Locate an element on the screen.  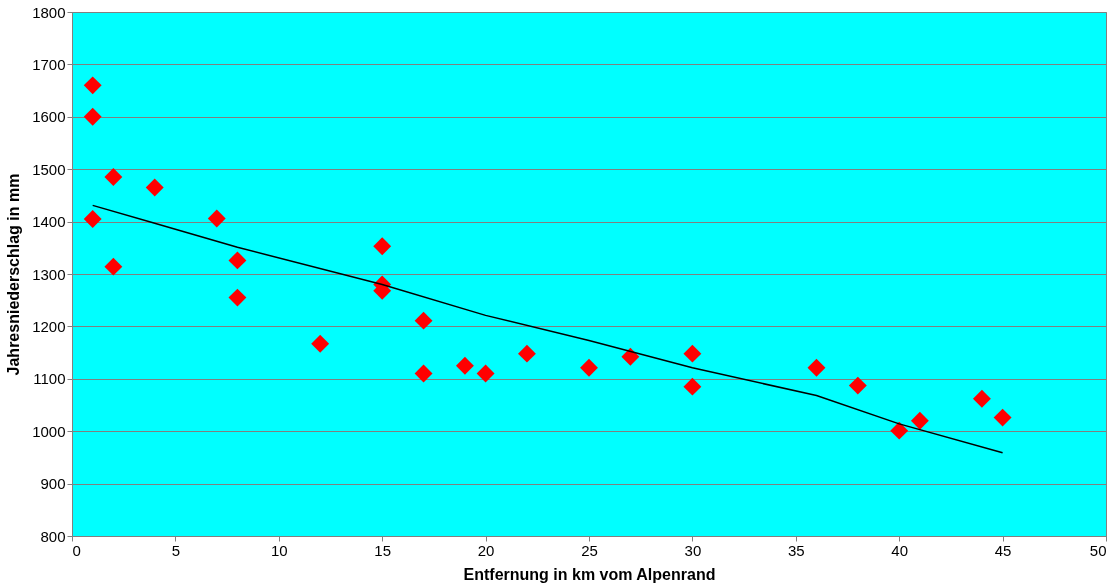
y-tick-label: 1600 is located at coordinates (49, 117).